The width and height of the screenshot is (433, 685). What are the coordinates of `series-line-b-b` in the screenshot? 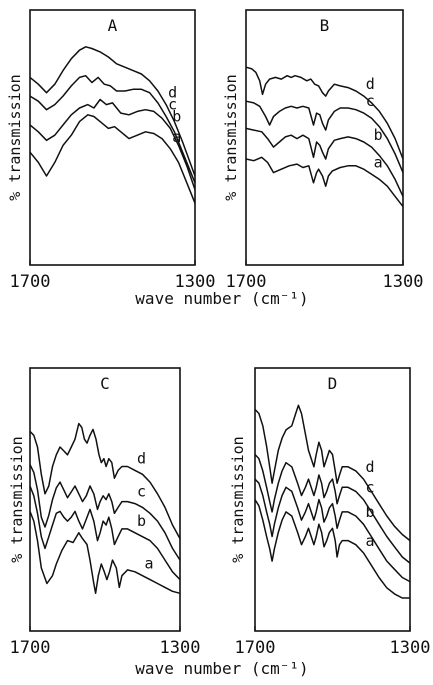 It's located at (324, 162).